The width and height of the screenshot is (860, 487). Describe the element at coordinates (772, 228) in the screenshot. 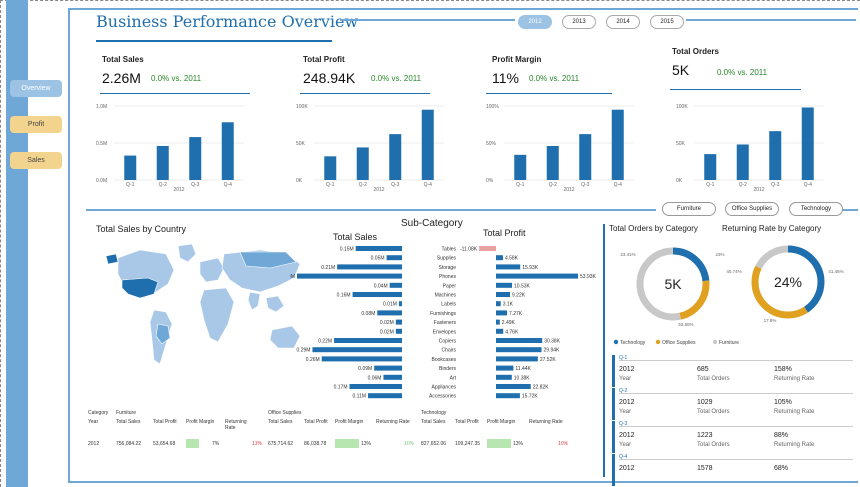

I see `returning-donut-title: Returning Rate by Category` at that location.